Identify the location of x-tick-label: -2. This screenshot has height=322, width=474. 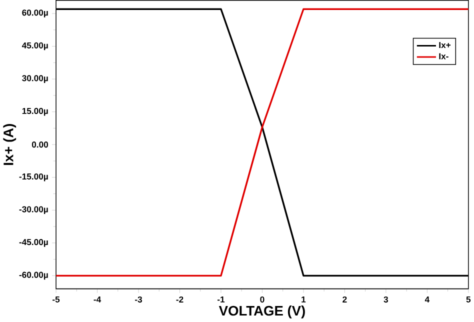
(180, 299).